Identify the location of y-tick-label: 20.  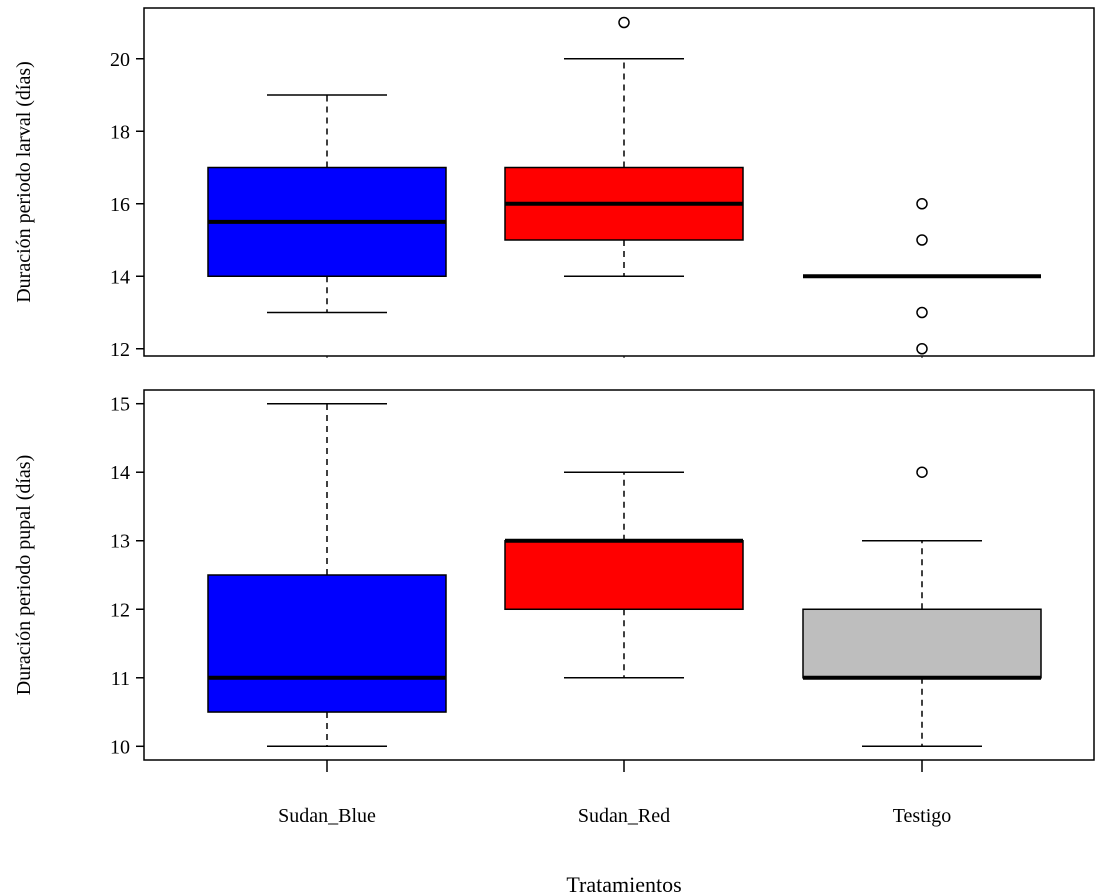
(120, 60).